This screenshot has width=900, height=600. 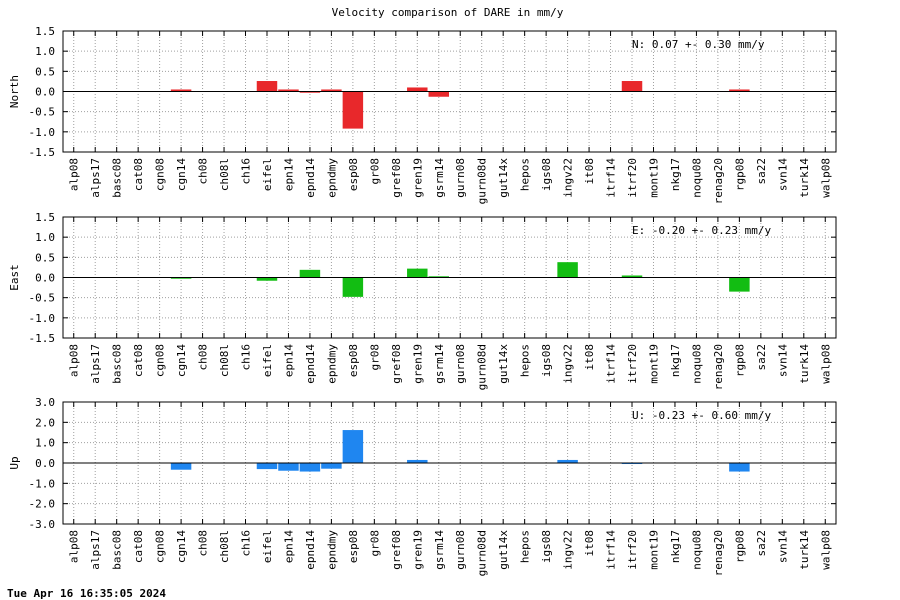 What do you see at coordinates (14, 91) in the screenshot?
I see `y-axis-label: North` at bounding box center [14, 91].